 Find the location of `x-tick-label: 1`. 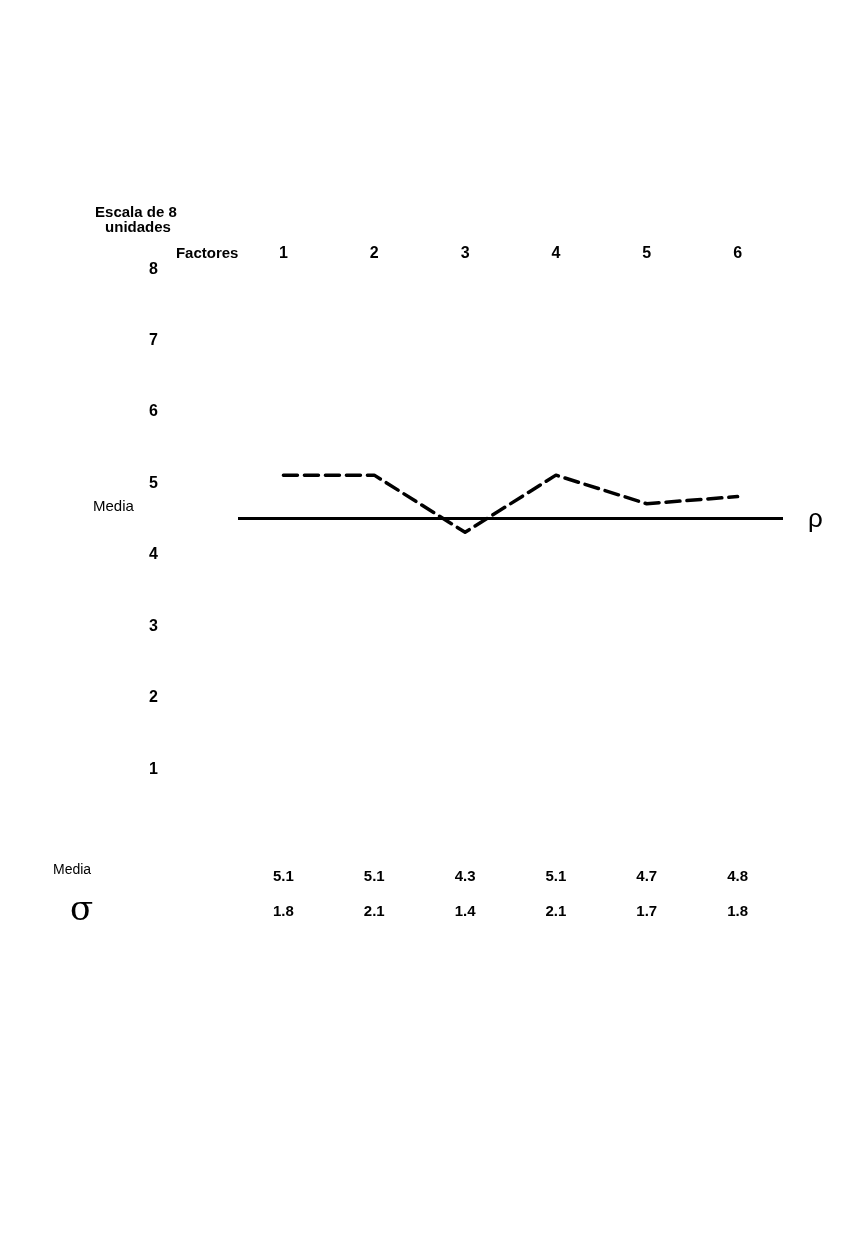

x-tick-label: 1 is located at coordinates (283, 252).